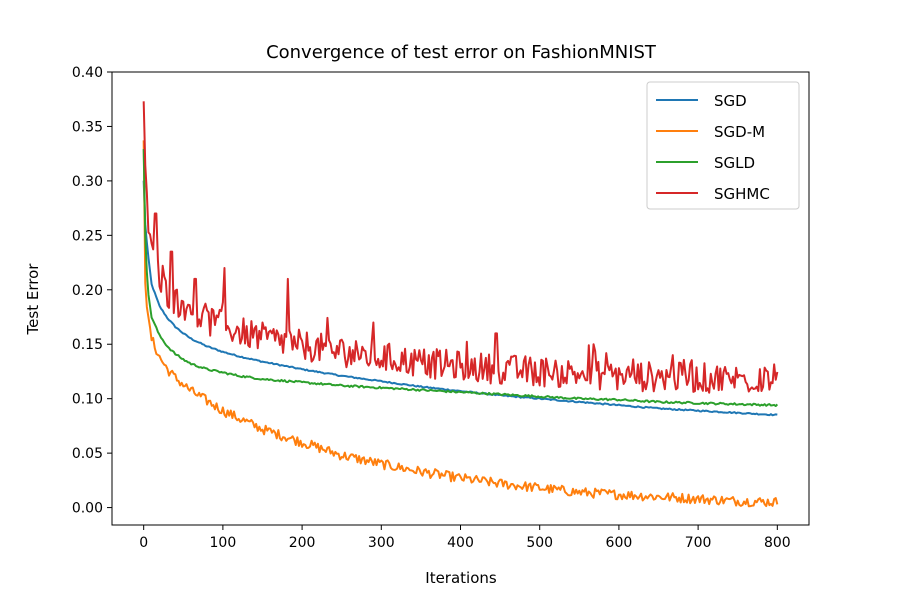 The width and height of the screenshot is (900, 600). Describe the element at coordinates (87, 345) in the screenshot. I see `y-tick-label: 0.15` at that location.